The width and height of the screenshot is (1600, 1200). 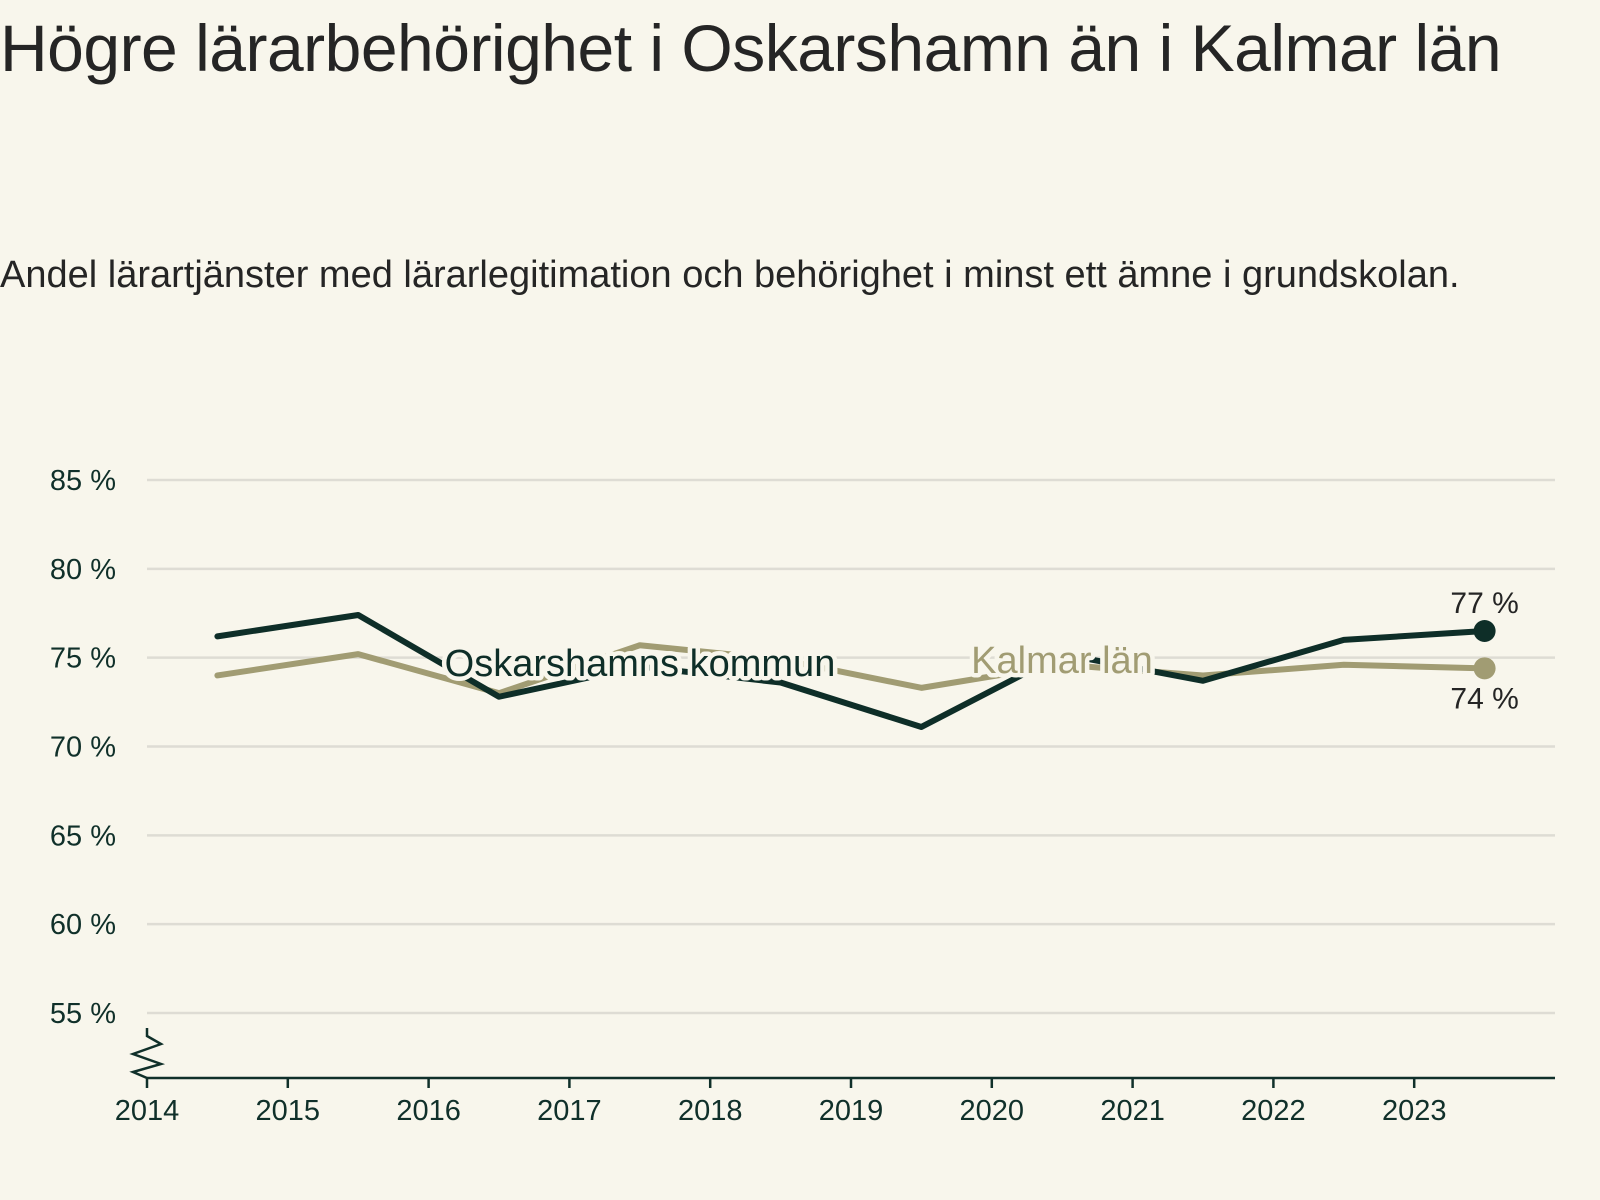 What do you see at coordinates (83, 481) in the screenshot?
I see `y-tick-label: 85 %` at bounding box center [83, 481].